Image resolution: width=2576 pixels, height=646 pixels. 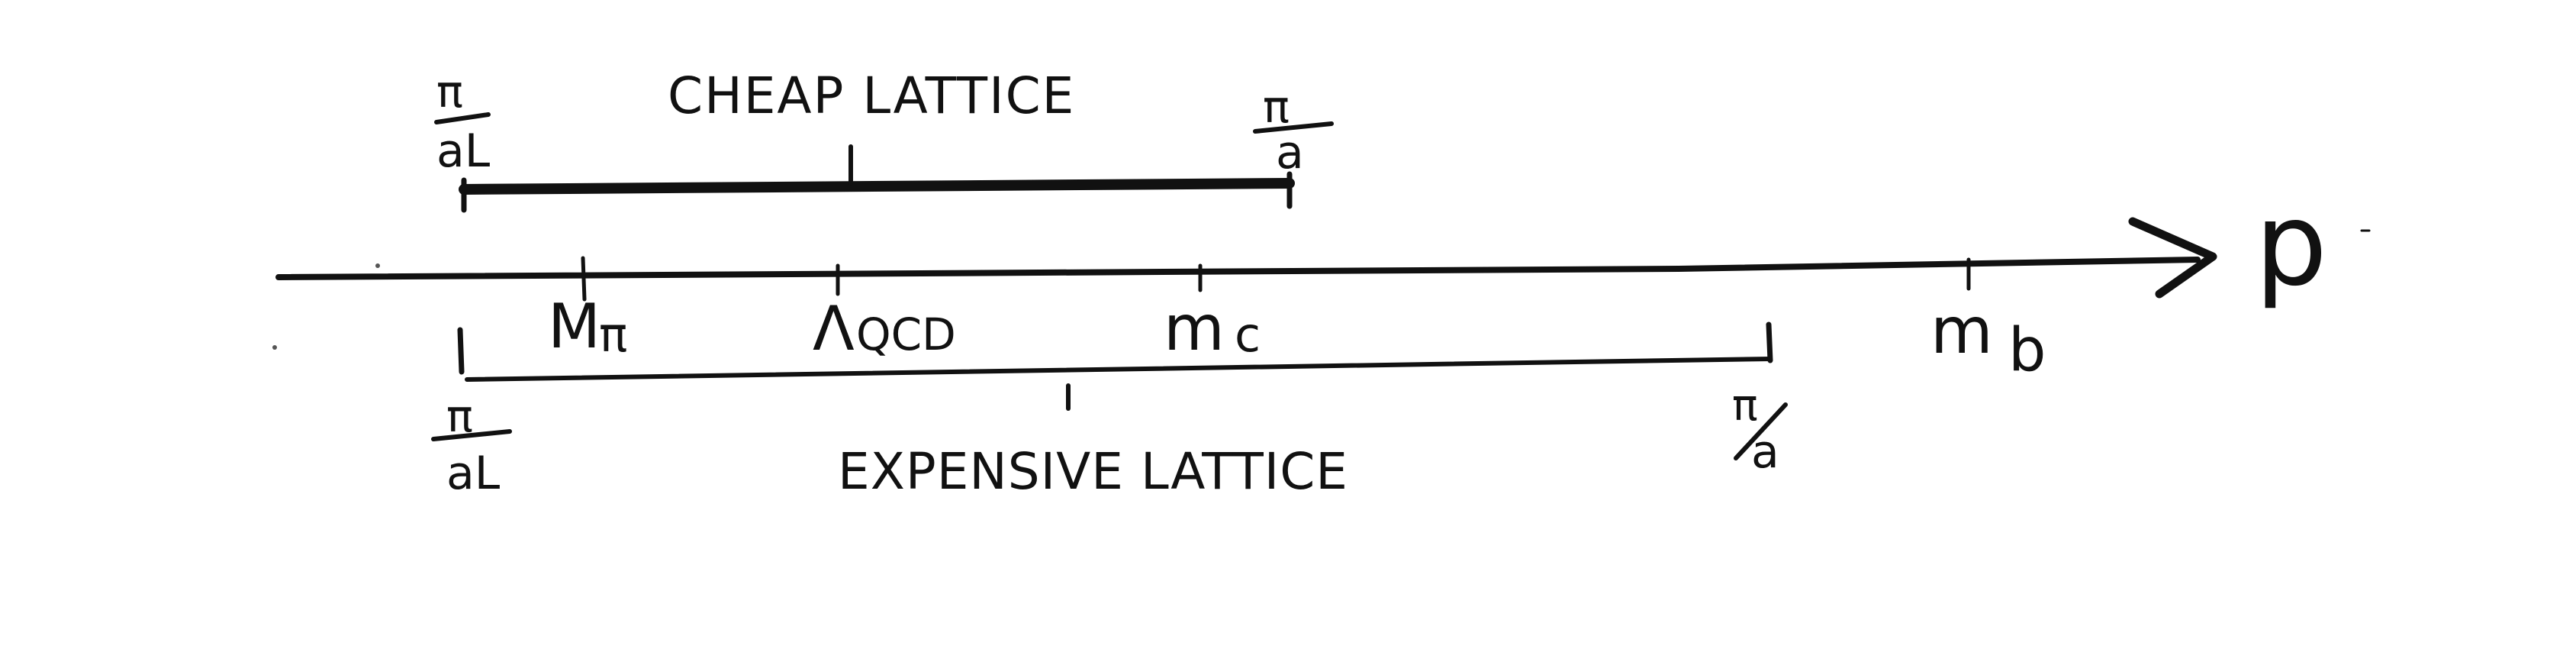 I want to click on expensive-lattice-right-cap, so click(x=1769, y=342).